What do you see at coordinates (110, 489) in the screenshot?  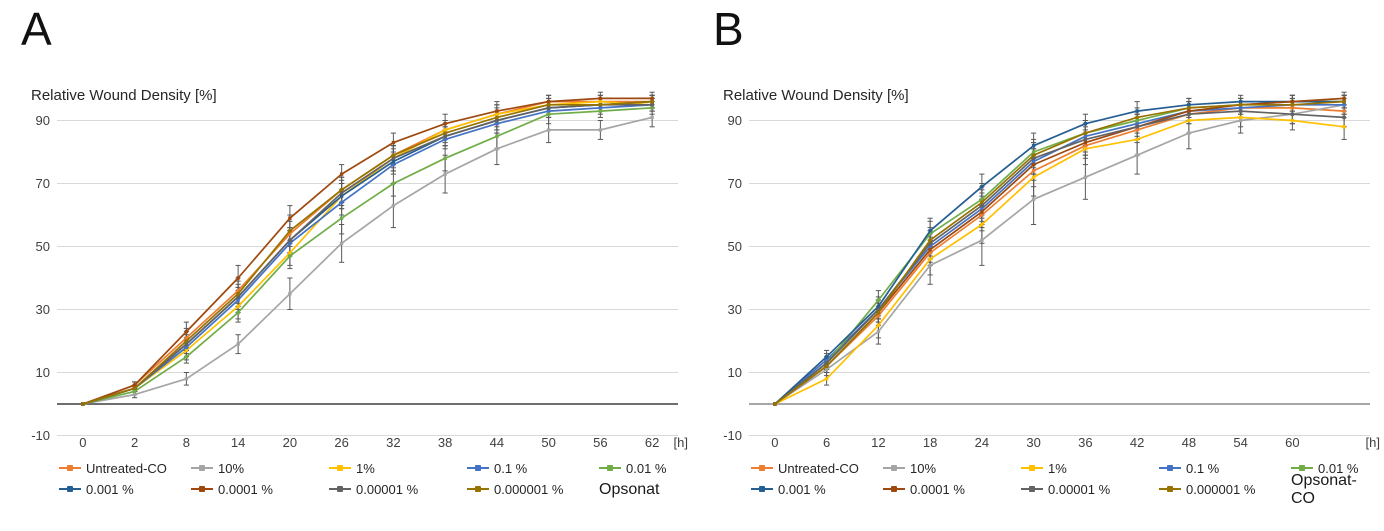 I see `legend-label: 0.001 %` at bounding box center [110, 489].